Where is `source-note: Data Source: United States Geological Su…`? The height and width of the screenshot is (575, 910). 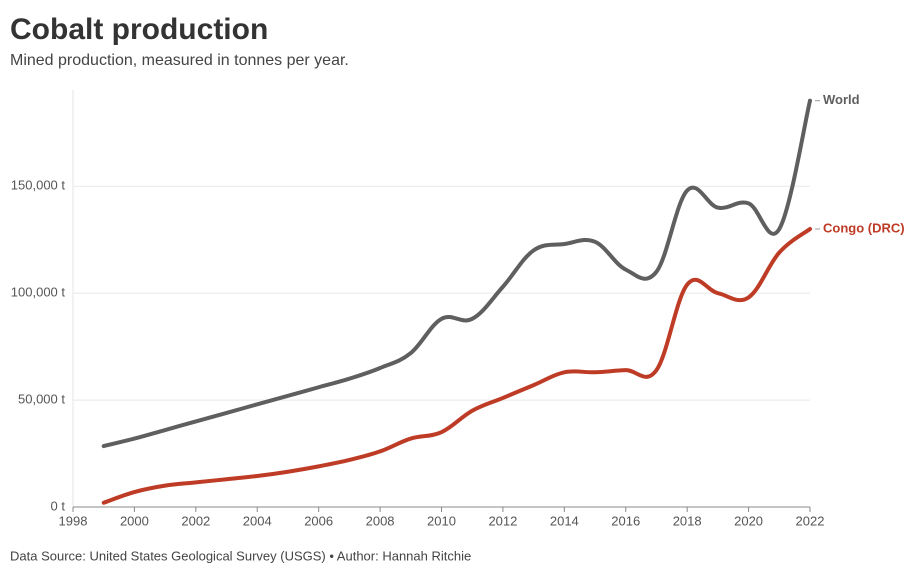 source-note: Data Source: United States Geological Su… is located at coordinates (240, 555).